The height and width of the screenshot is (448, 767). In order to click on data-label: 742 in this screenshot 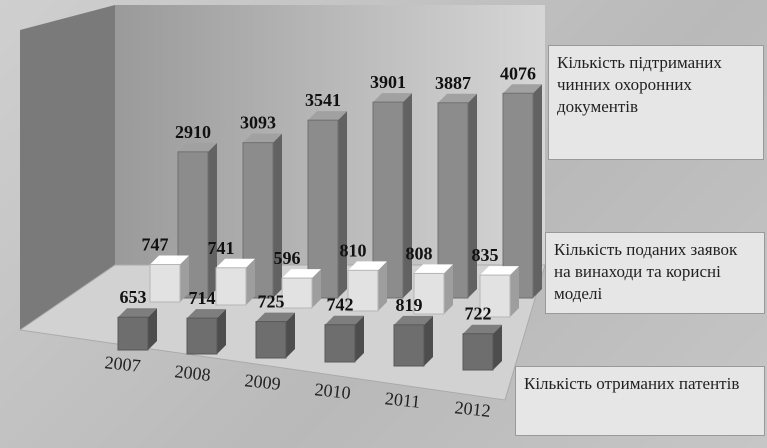, I will do `click(340, 305)`.